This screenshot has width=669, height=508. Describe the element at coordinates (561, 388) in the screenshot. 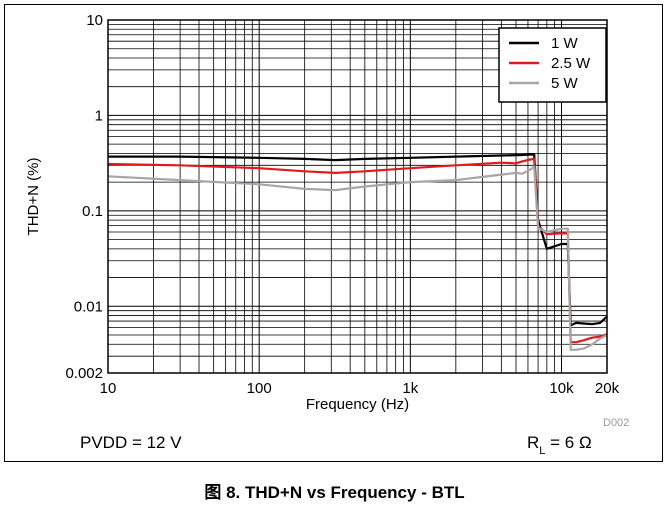

I see `x-tick-label: 10k` at that location.